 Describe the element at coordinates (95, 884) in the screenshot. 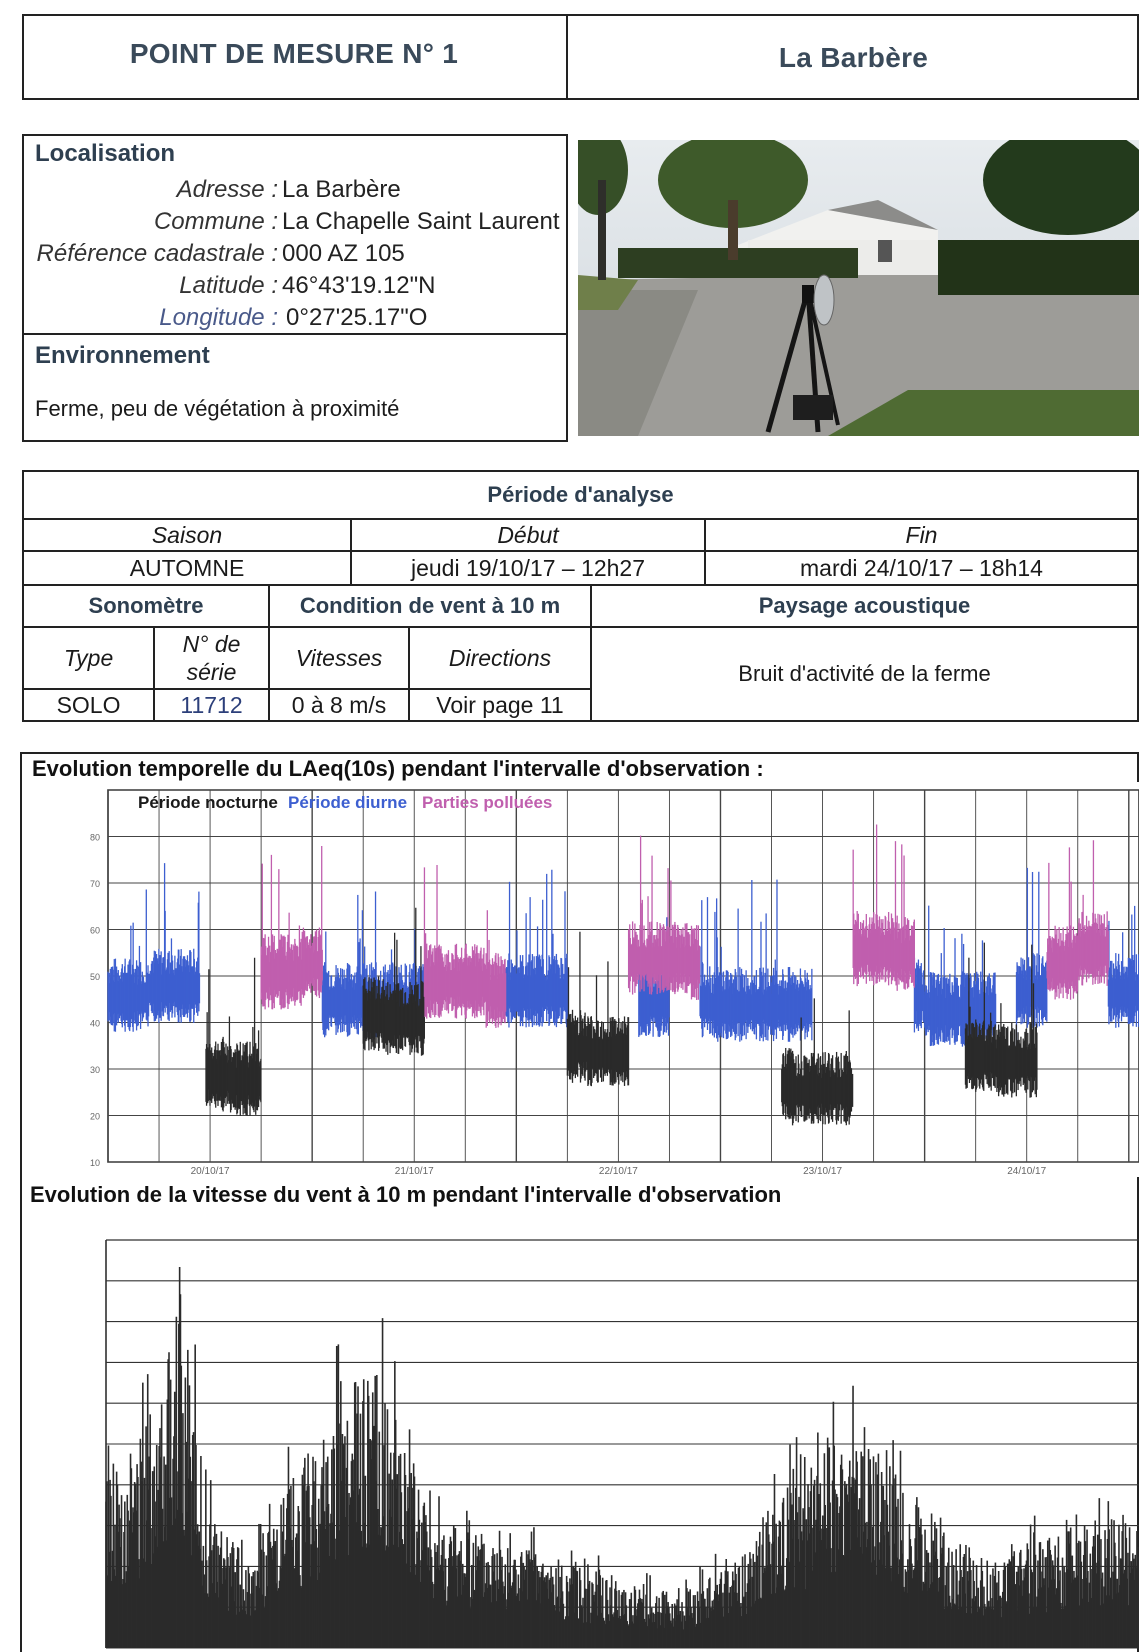

I see `laeq-ytick-label: 70` at that location.